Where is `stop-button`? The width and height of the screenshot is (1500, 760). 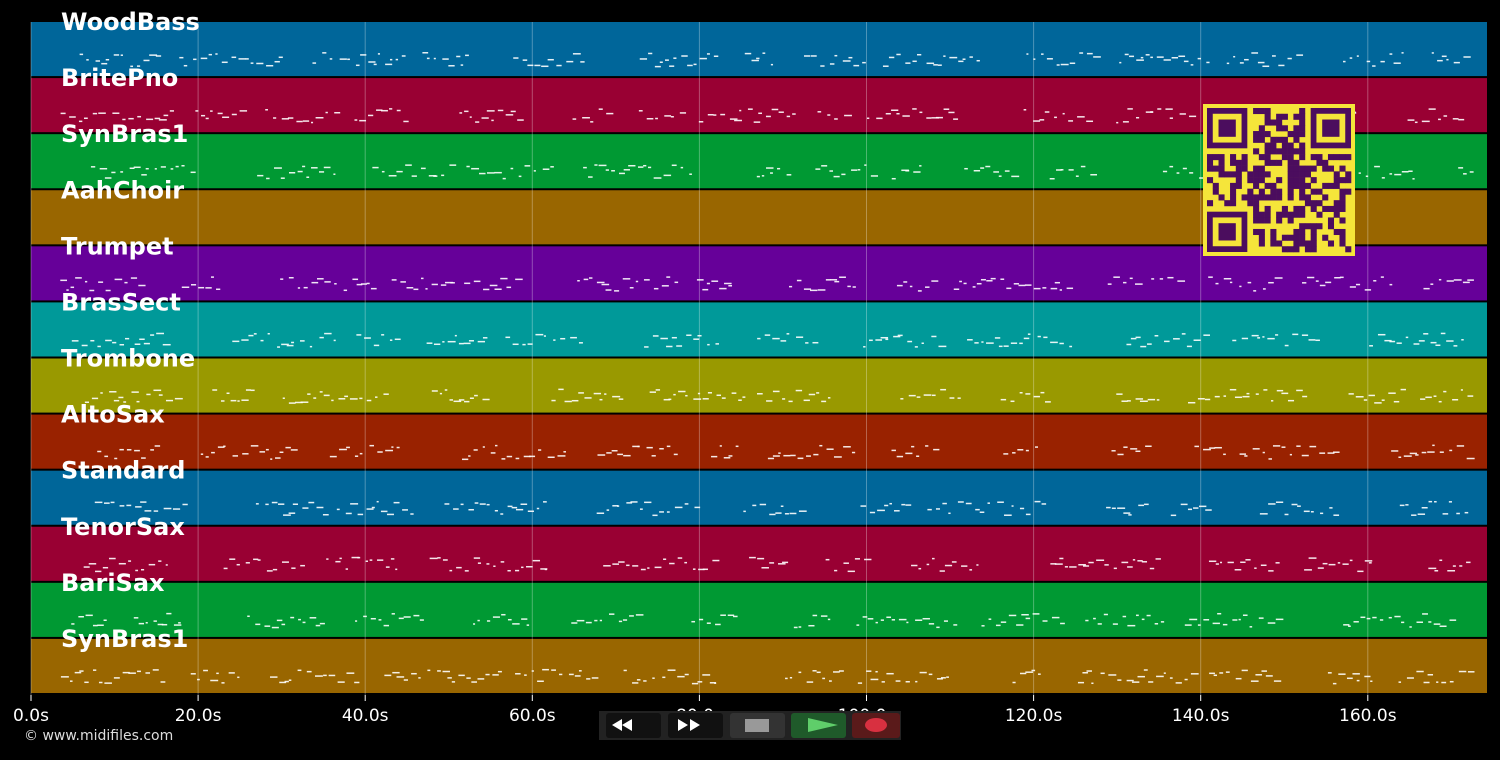
stop-button is located at coordinates (757, 725).